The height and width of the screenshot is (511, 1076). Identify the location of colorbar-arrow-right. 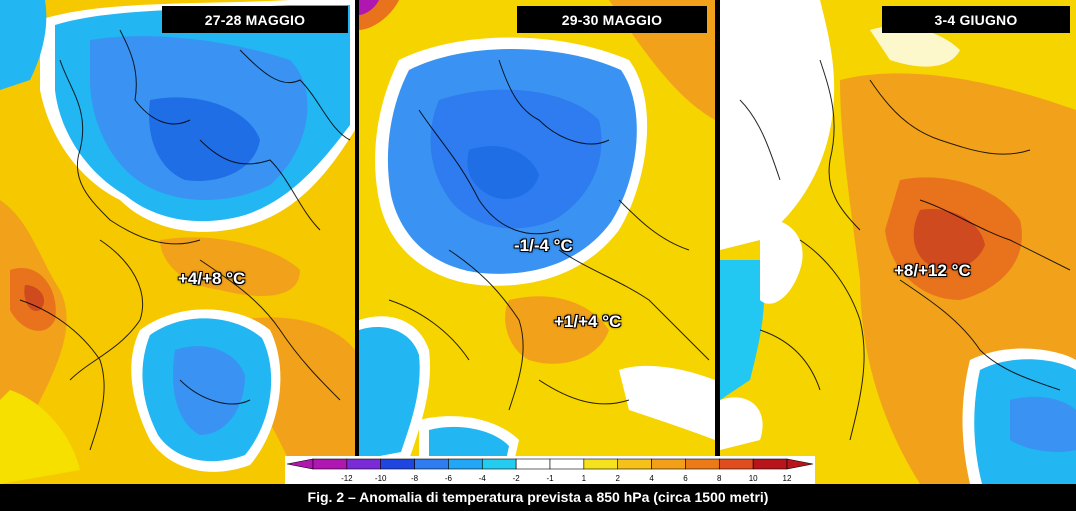
(800, 464).